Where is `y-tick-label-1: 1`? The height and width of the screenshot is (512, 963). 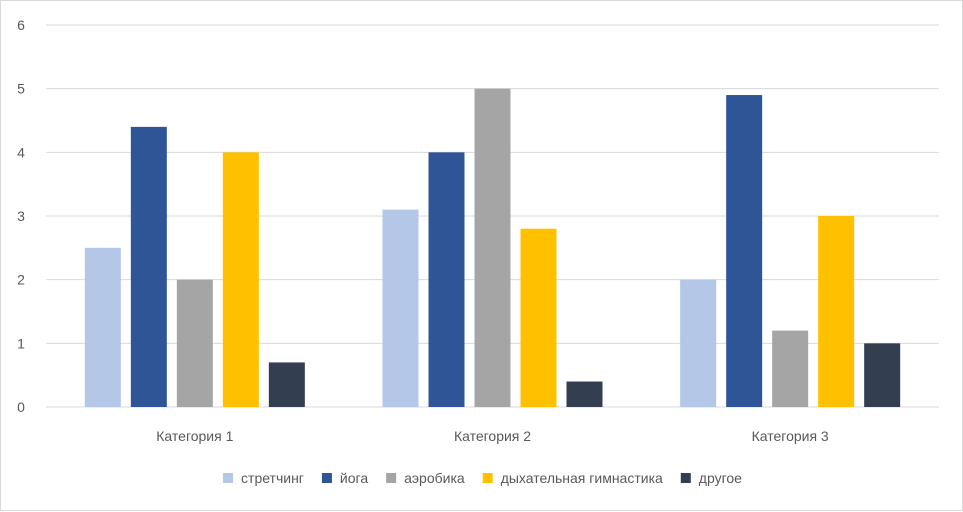
y-tick-label-1: 1 is located at coordinates (21, 343).